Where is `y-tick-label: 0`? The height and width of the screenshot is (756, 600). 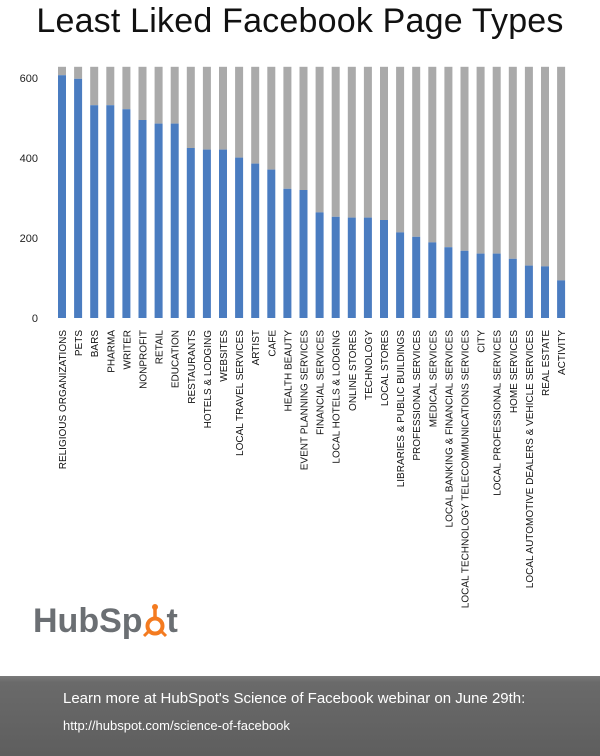 y-tick-label: 0 is located at coordinates (35, 319).